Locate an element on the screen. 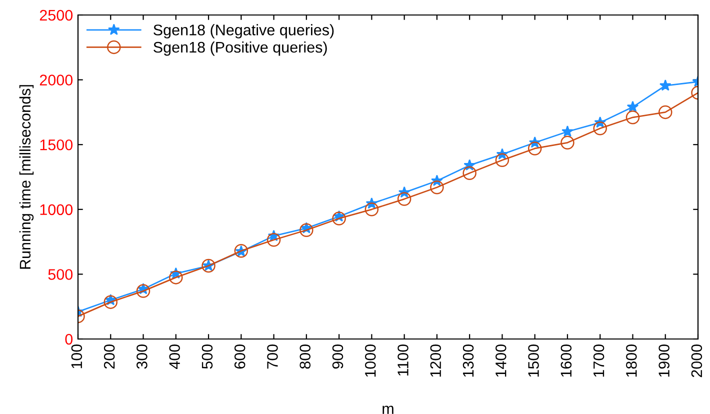 This screenshot has width=710, height=414. x-tick-label: 700 is located at coordinates (272, 356).